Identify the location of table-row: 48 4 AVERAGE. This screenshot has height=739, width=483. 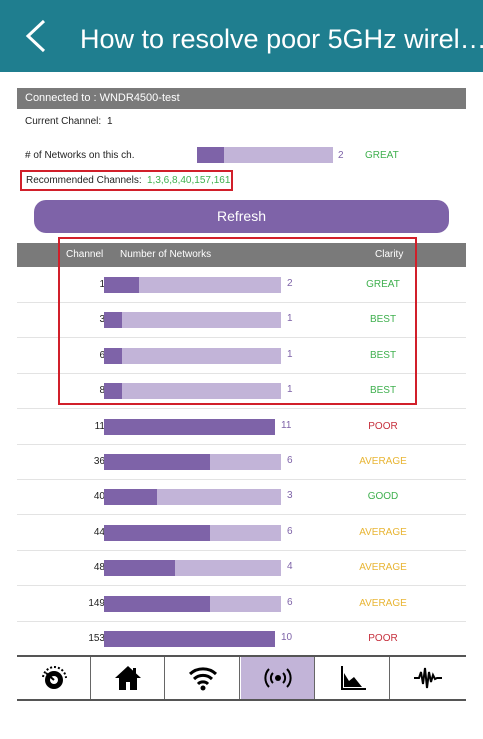
(241, 568).